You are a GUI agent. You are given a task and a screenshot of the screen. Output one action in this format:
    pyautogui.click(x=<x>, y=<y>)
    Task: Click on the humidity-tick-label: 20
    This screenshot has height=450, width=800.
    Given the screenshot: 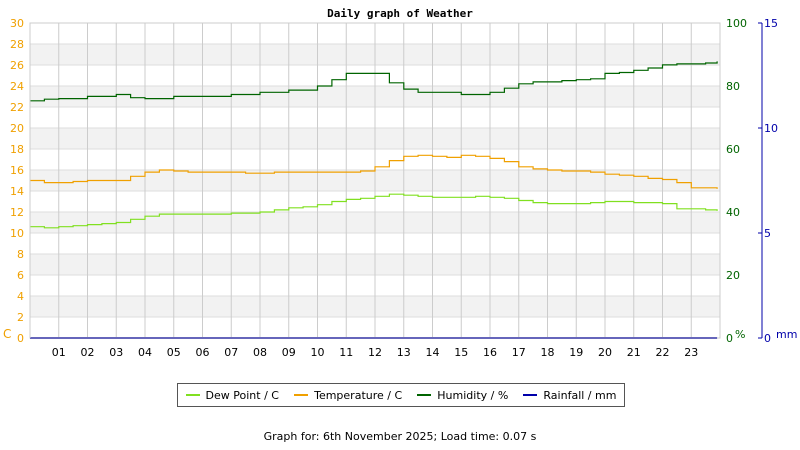 What is the action you would take?
    pyautogui.click(x=733, y=275)
    